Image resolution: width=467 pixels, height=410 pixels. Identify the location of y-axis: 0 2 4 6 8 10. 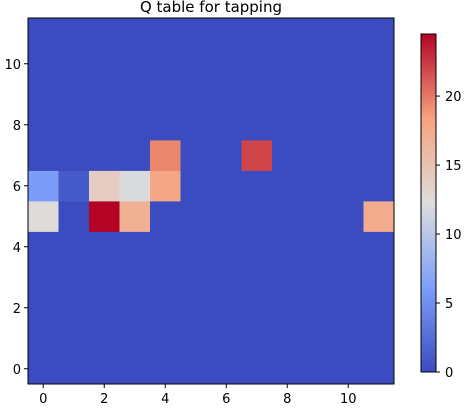
(16, 218).